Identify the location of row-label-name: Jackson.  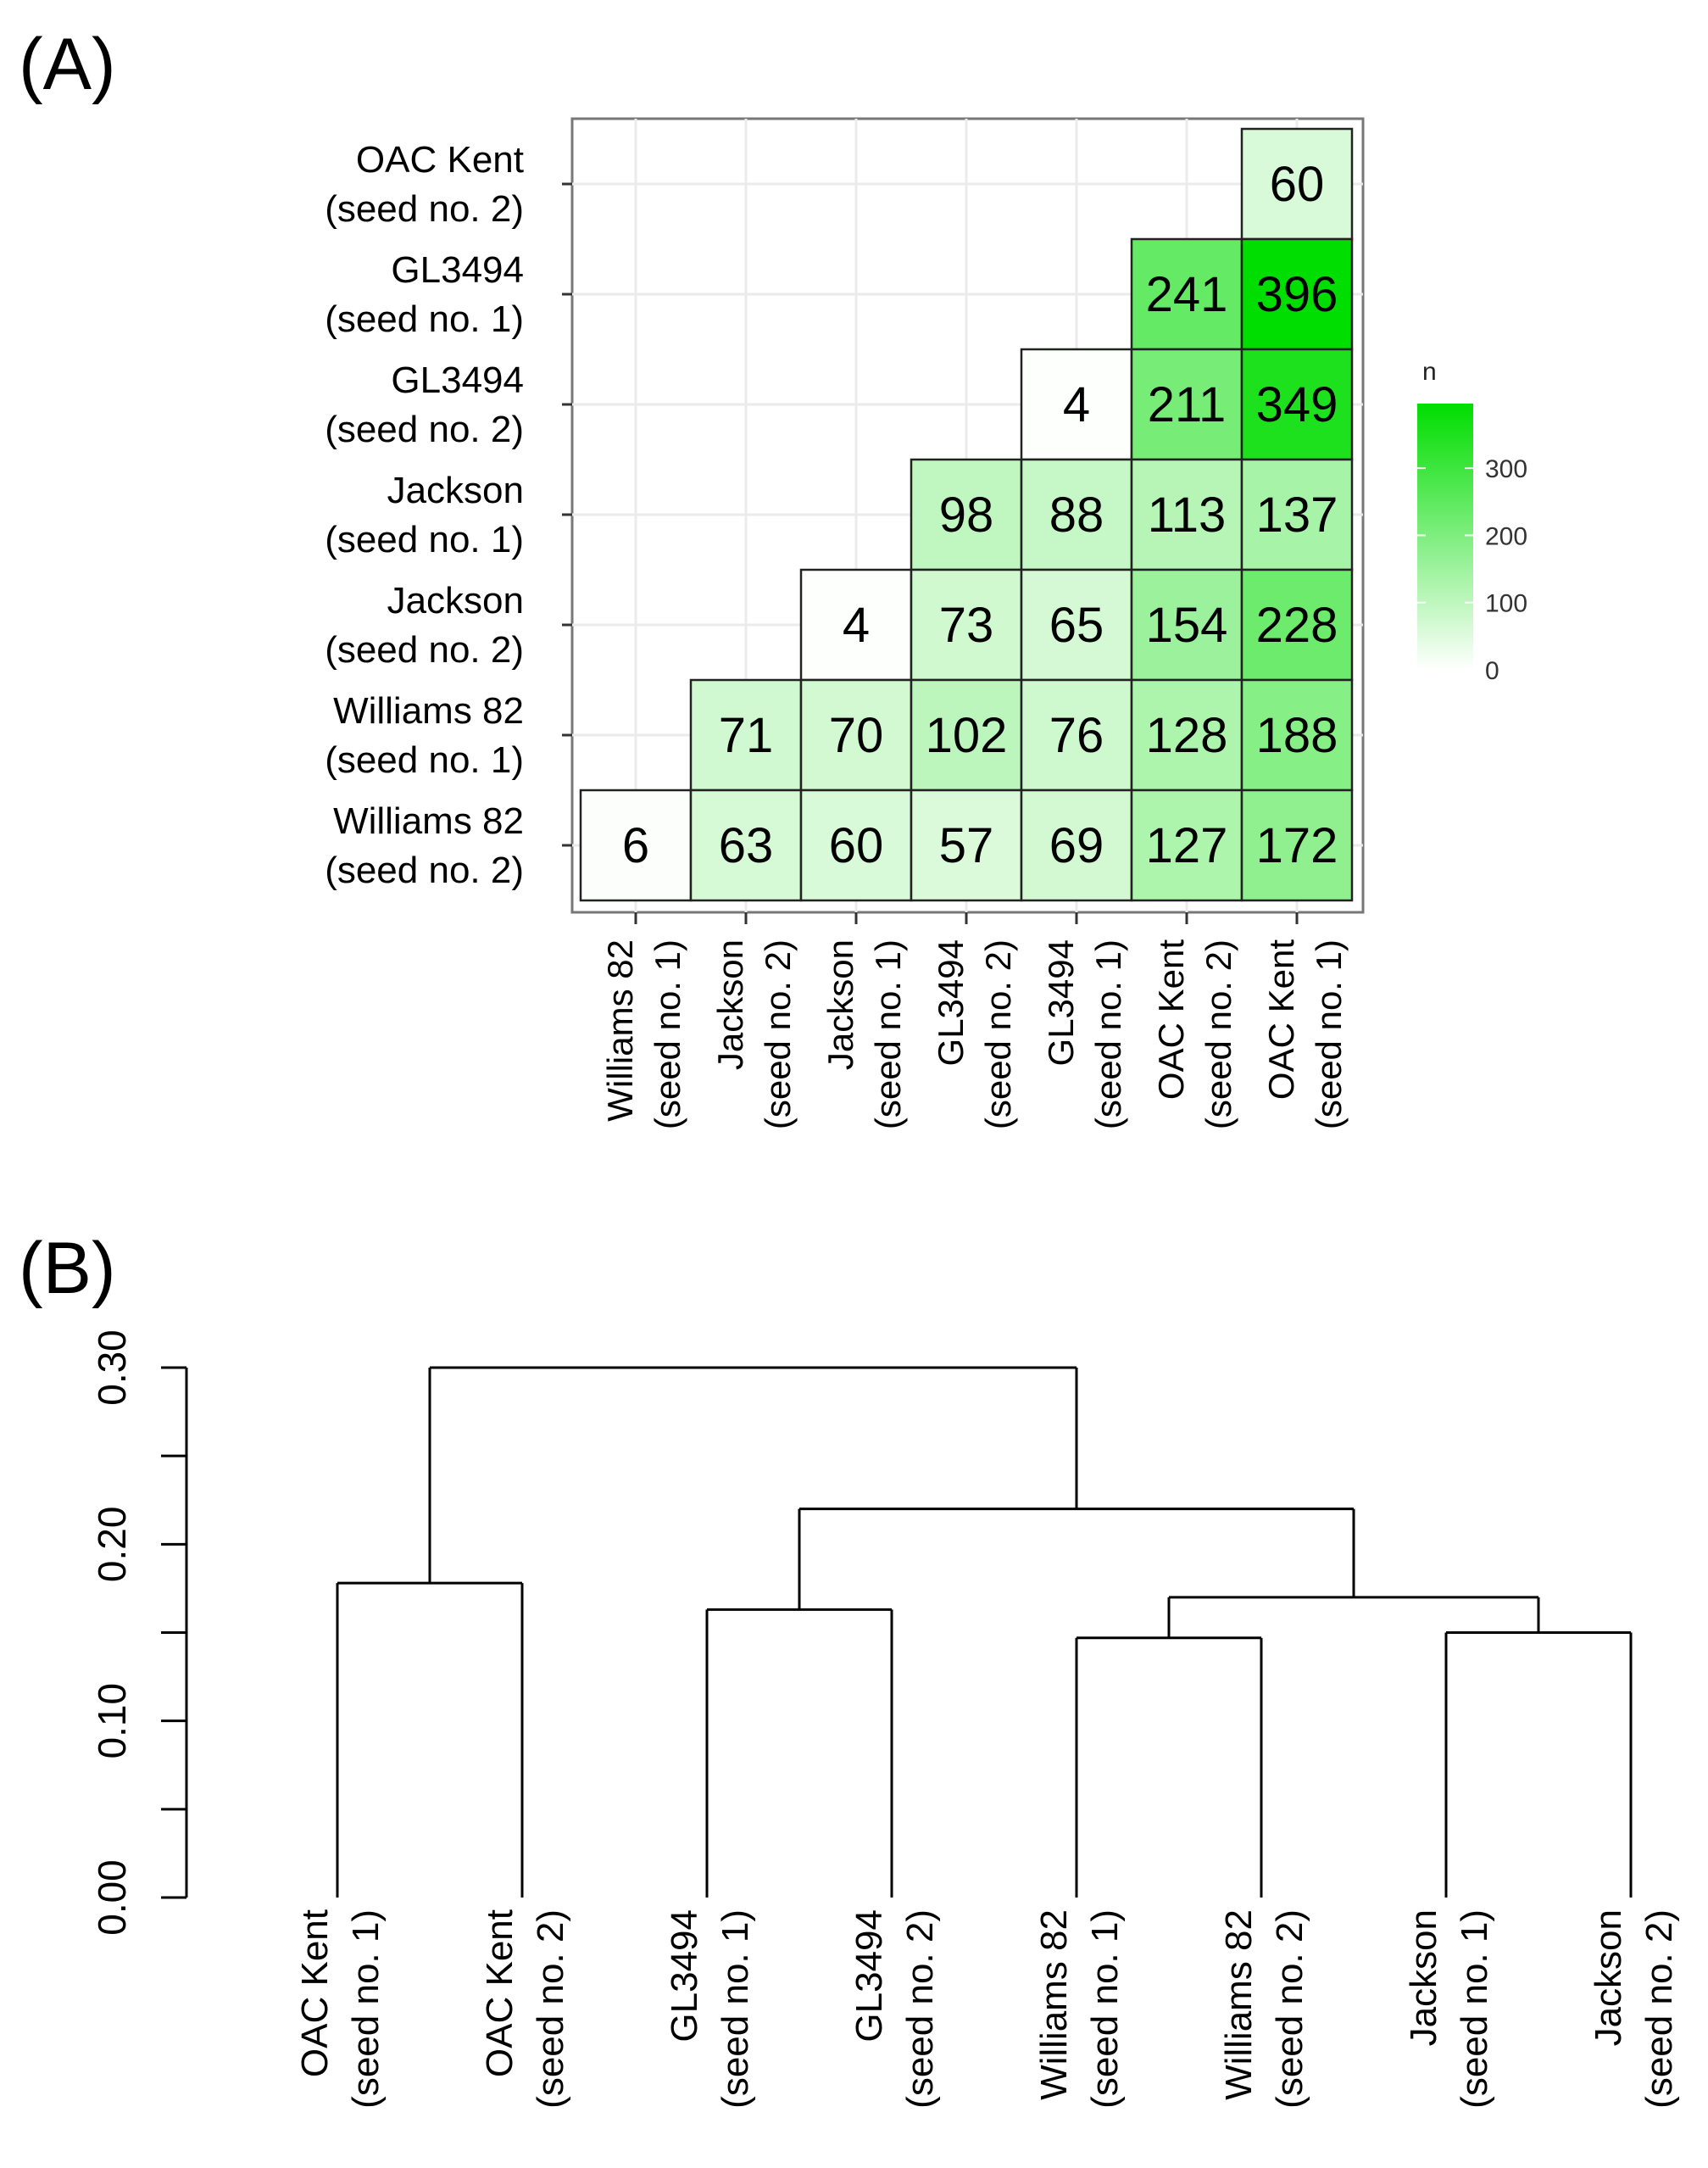
(455, 600).